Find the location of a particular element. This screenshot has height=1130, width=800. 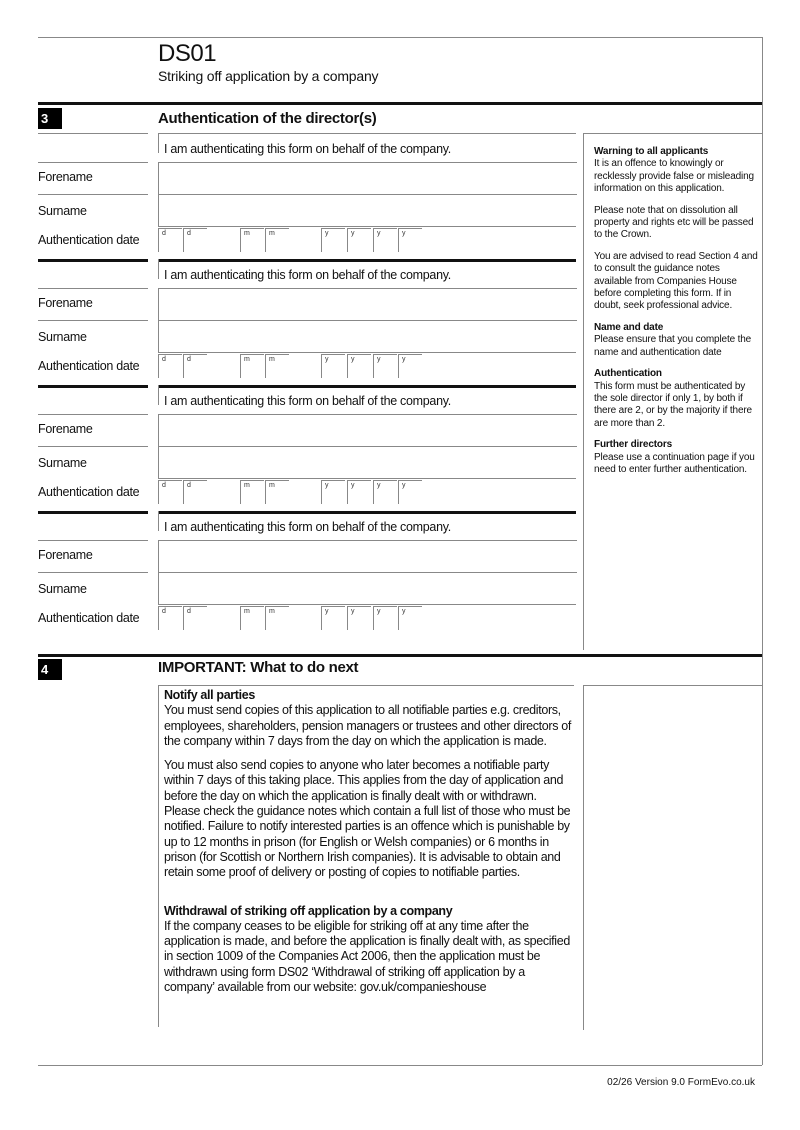

section-3-rule is located at coordinates (400, 103).